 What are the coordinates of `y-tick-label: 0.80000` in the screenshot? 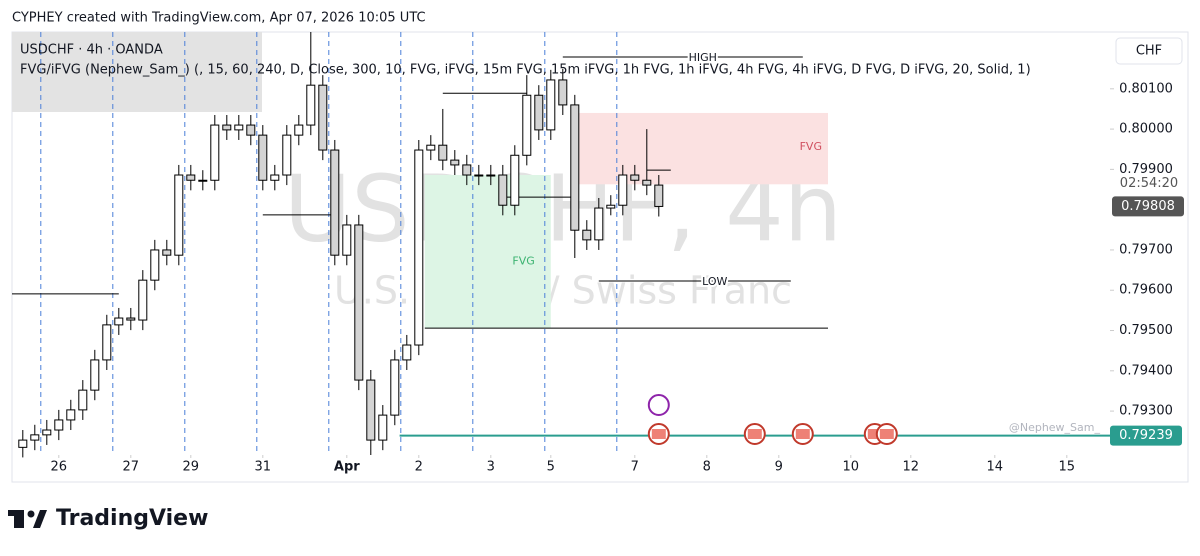 It's located at (1146, 129).